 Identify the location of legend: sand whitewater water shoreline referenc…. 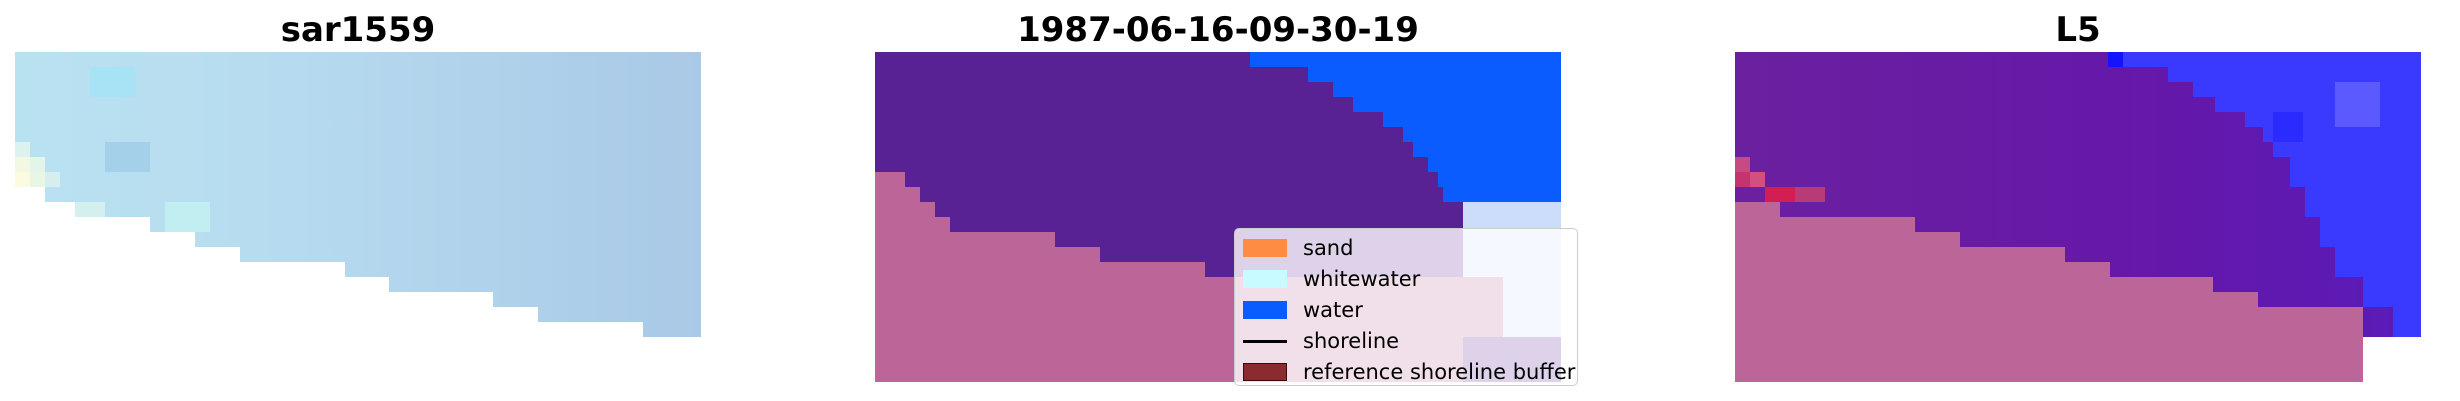
(1406, 307).